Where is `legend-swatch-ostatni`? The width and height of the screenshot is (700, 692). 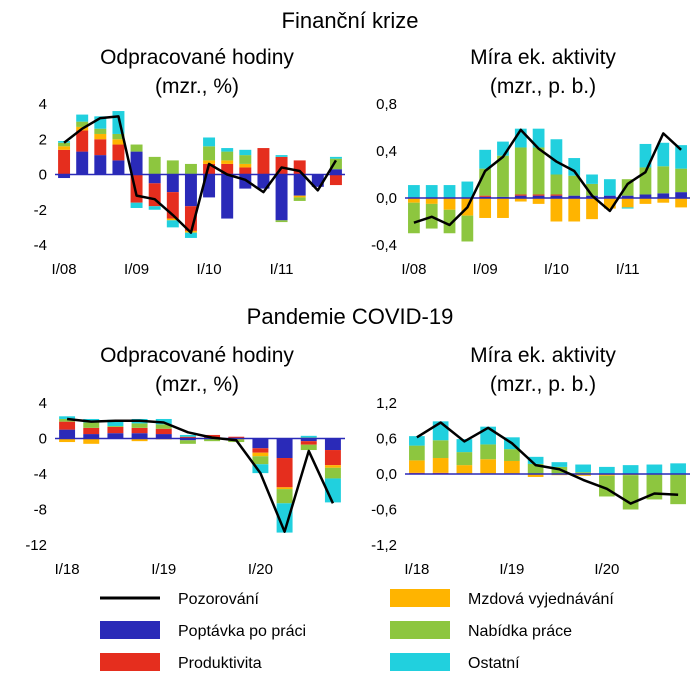
legend-swatch-ostatni is located at coordinates (420, 662).